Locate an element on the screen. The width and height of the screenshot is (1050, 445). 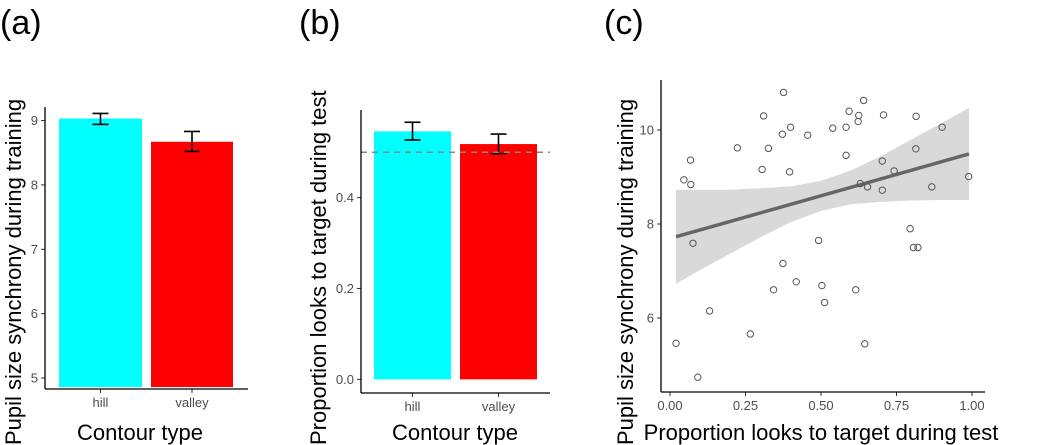
y-tick-label: 0.0 is located at coordinates (345, 379).